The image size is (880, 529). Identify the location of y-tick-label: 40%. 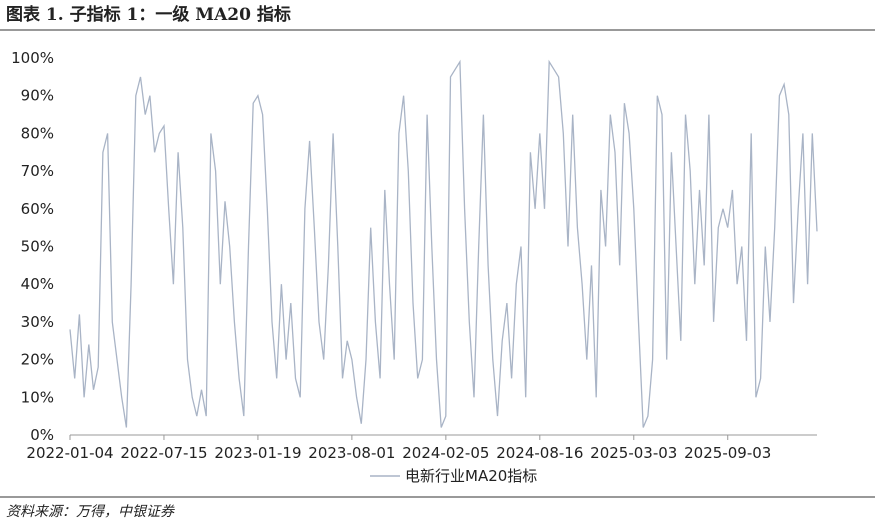
(37, 284).